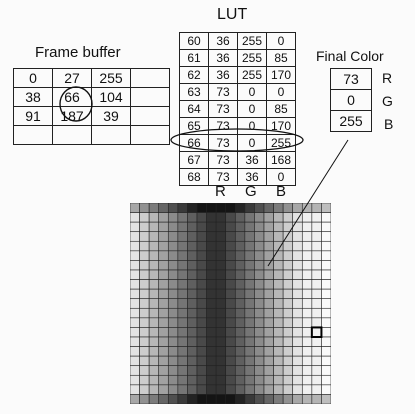  What do you see at coordinates (194, 92) in the screenshot?
I see `lut-index-cell: 63` at bounding box center [194, 92].